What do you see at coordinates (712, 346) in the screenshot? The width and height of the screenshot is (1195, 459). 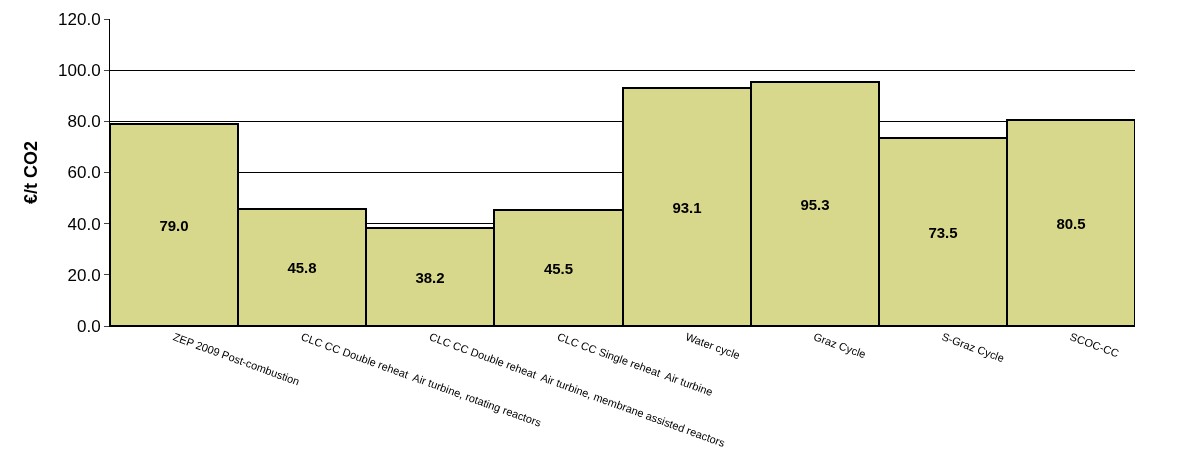 I see `x-tick-label: Water cycle` at bounding box center [712, 346].